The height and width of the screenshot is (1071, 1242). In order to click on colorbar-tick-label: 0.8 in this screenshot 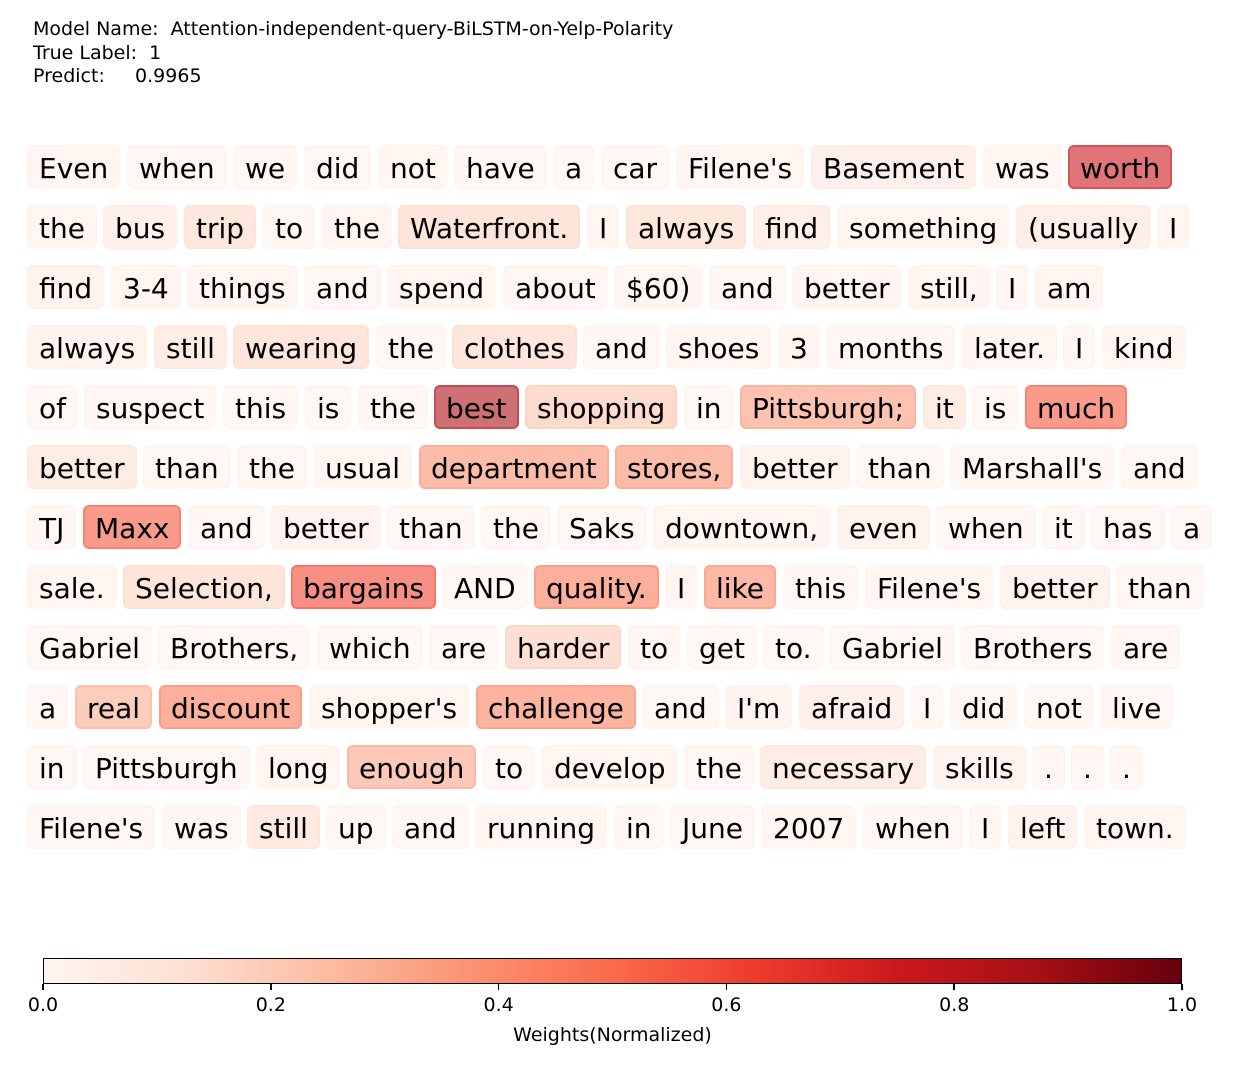, I will do `click(954, 1005)`.